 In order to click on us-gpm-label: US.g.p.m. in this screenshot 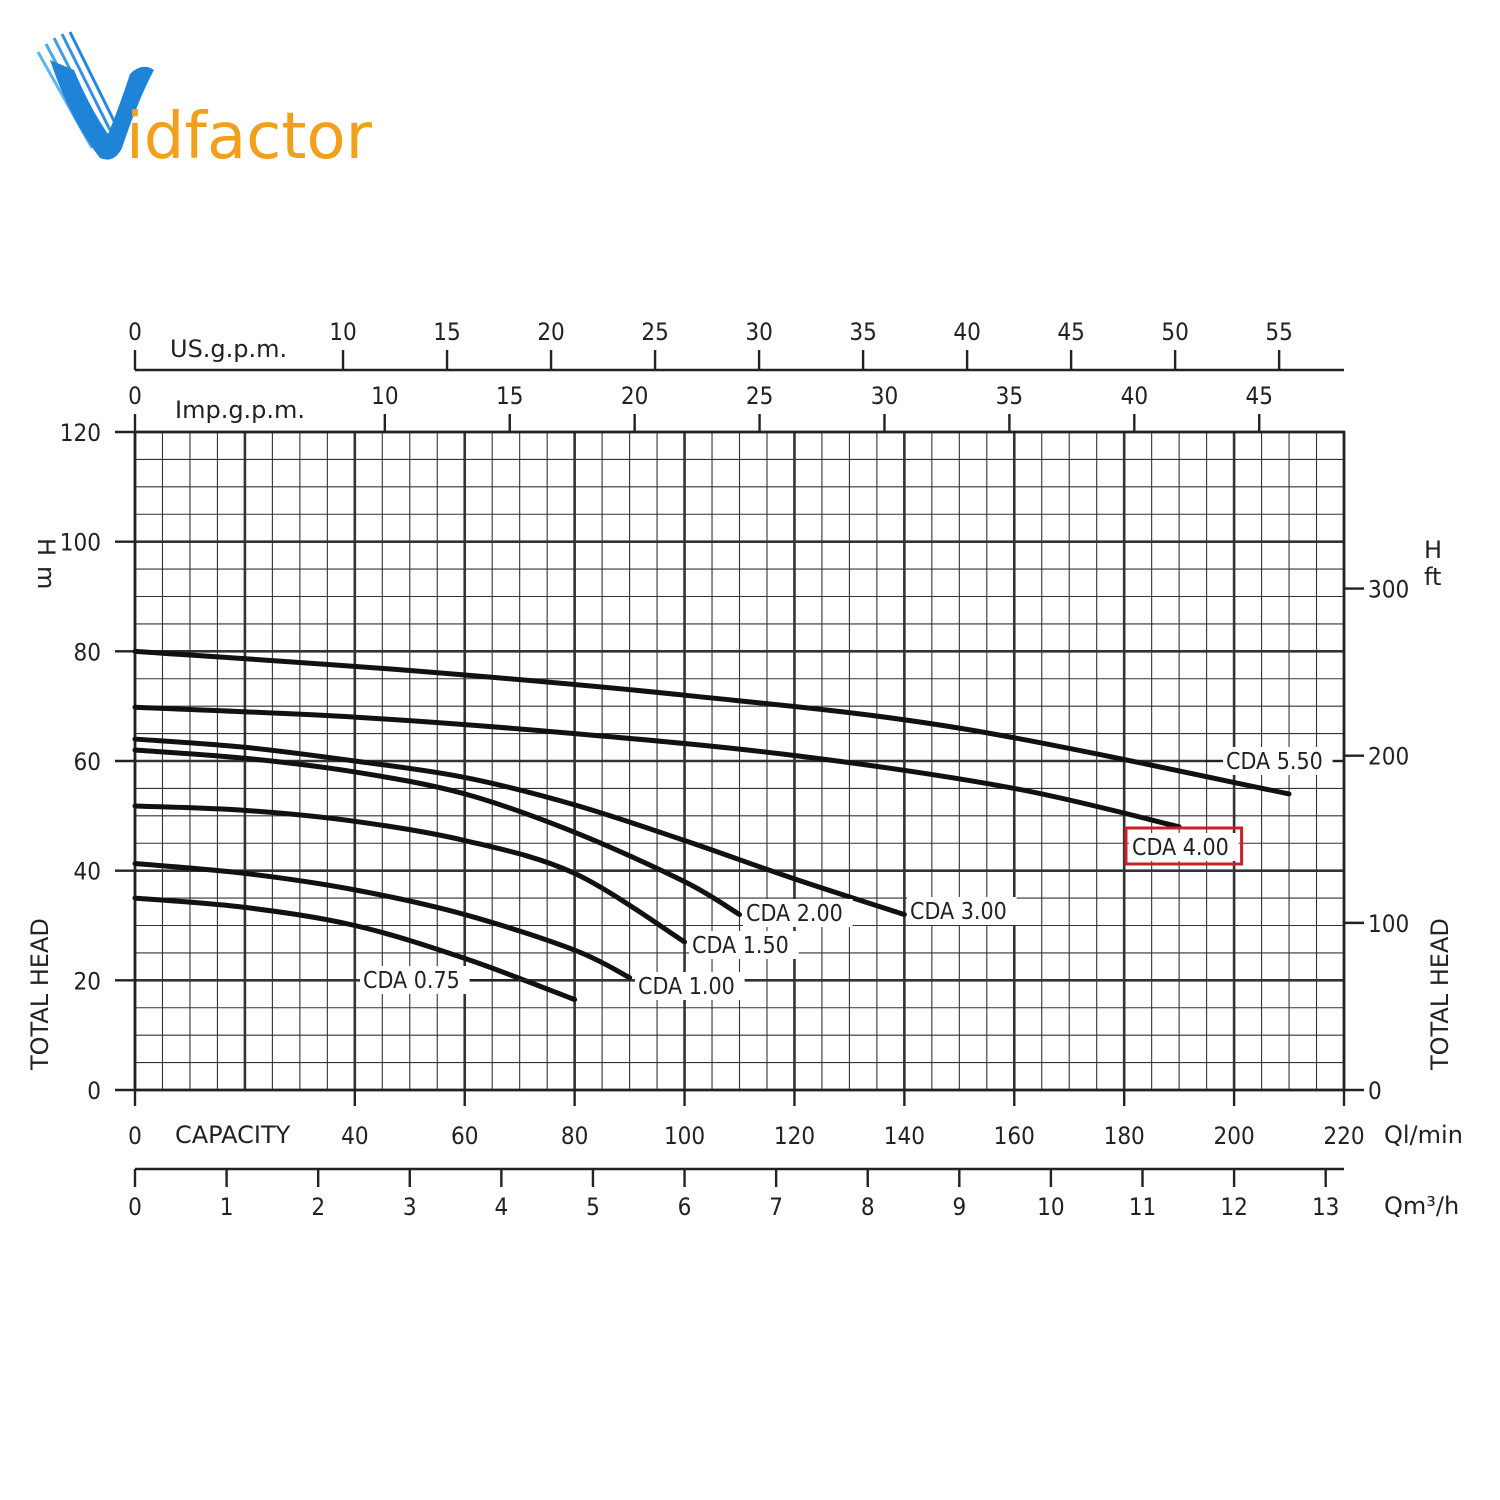, I will do `click(228, 349)`.